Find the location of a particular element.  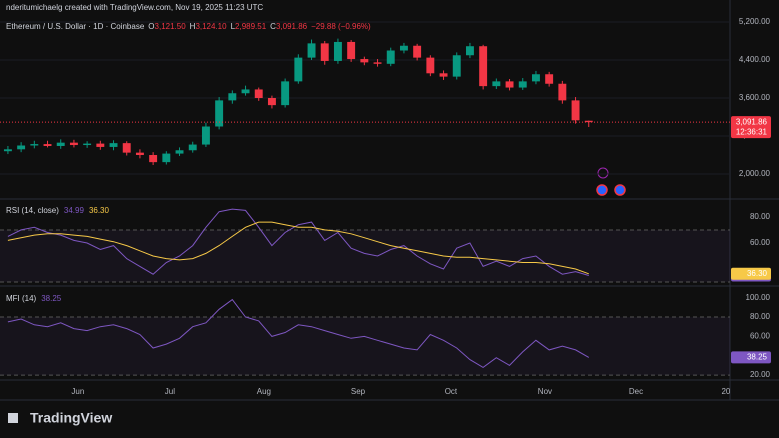

x-tick-label: Nov is located at coordinates (545, 391).